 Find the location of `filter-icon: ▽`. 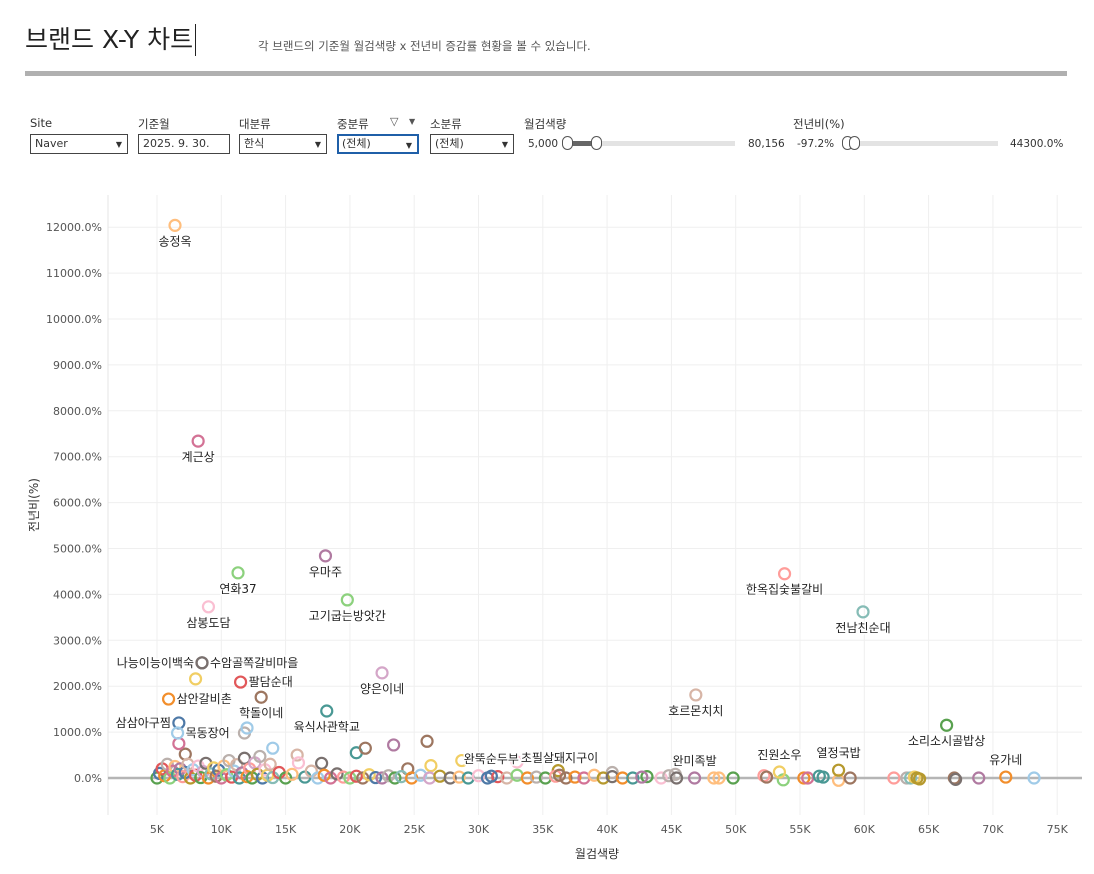

filter-icon: ▽ is located at coordinates (394, 121).